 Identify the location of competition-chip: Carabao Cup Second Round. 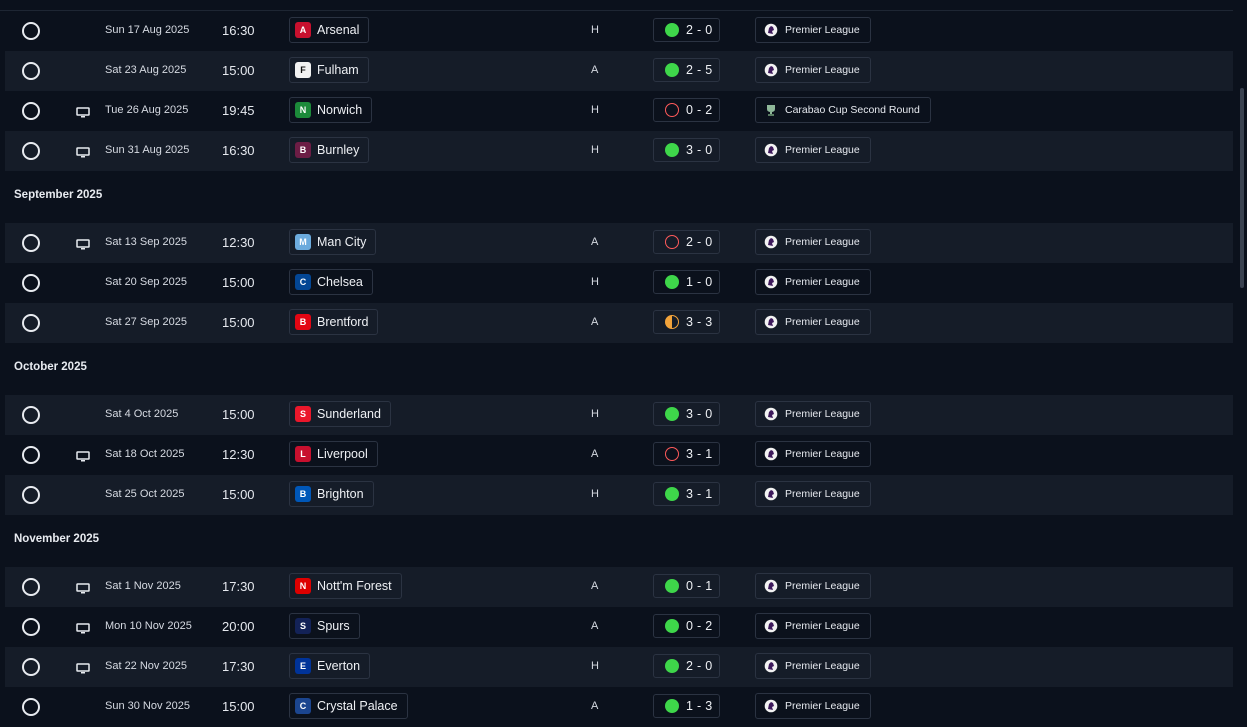
(843, 110).